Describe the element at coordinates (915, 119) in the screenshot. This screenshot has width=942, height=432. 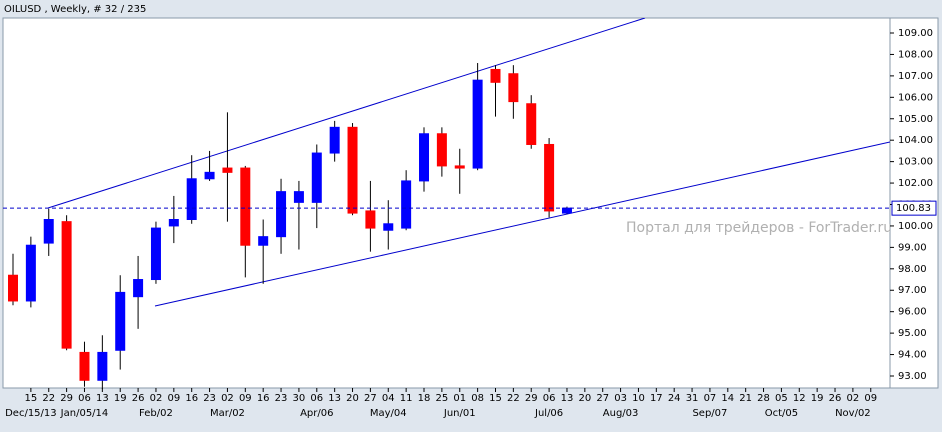
I see `y-tick-label: 105.00` at that location.